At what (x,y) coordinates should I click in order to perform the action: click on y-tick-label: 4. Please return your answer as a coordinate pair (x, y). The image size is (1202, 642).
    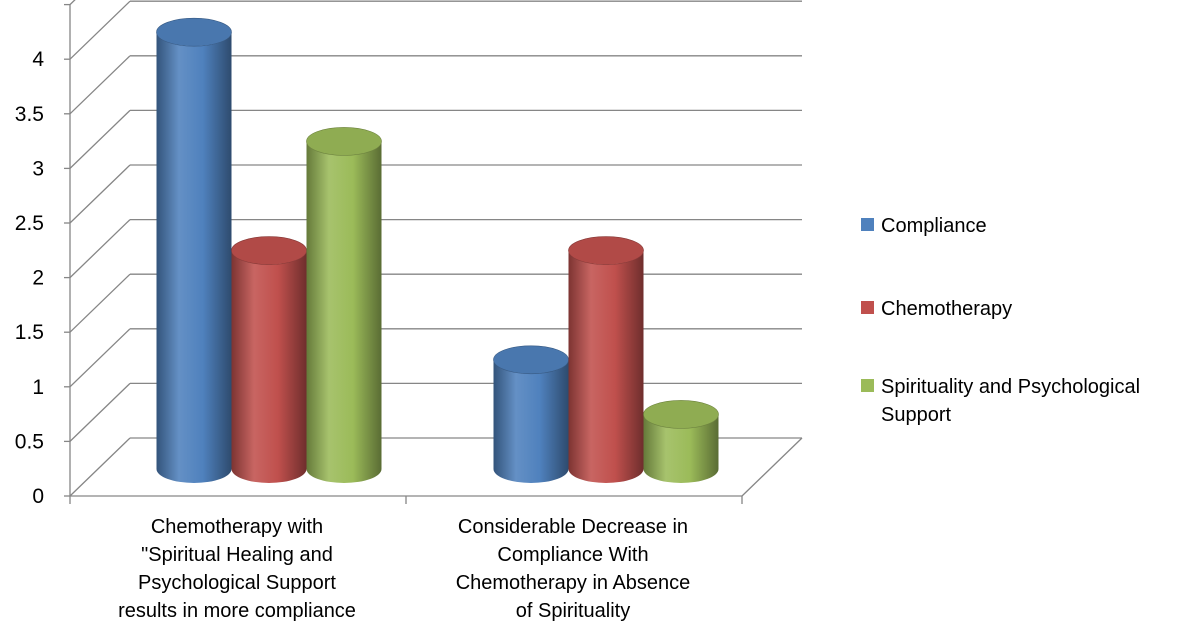
    Looking at the image, I should click on (38, 59).